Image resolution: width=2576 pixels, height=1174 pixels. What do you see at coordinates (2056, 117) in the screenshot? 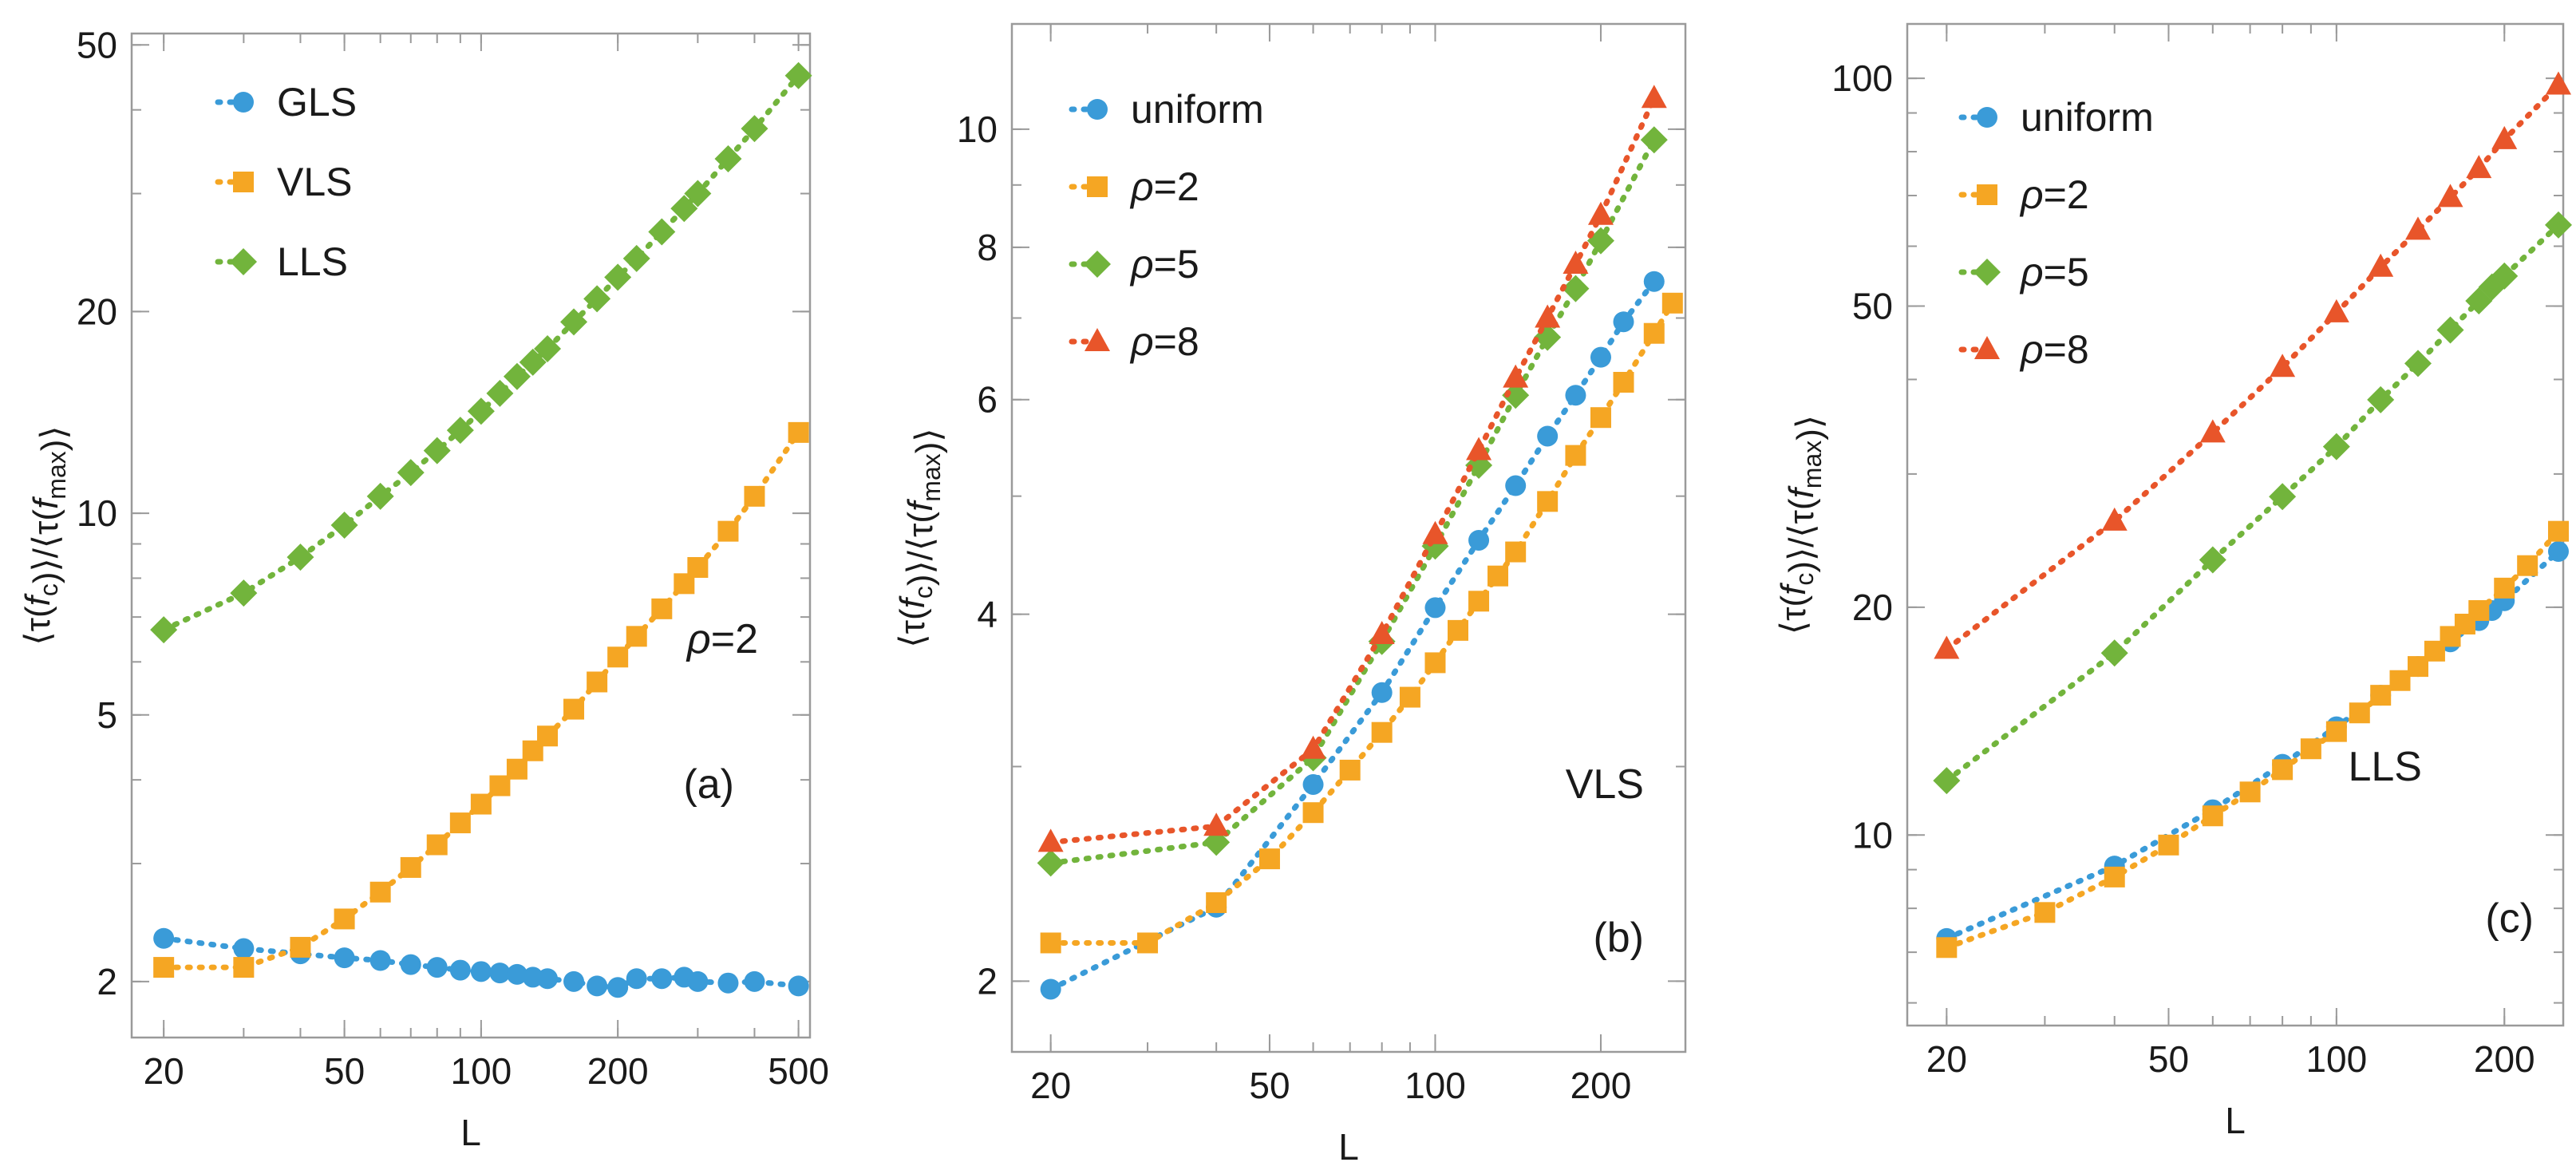
I see `legend-entry: uniform` at bounding box center [2056, 117].